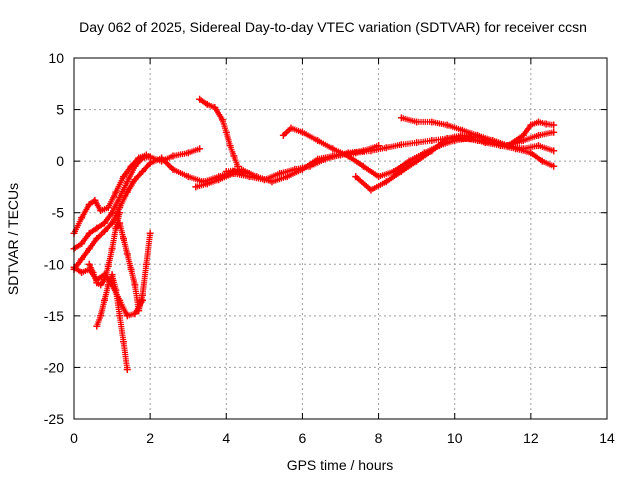  Describe the element at coordinates (340, 465) in the screenshot. I see `x-axis-label: GPS time / hours` at that location.